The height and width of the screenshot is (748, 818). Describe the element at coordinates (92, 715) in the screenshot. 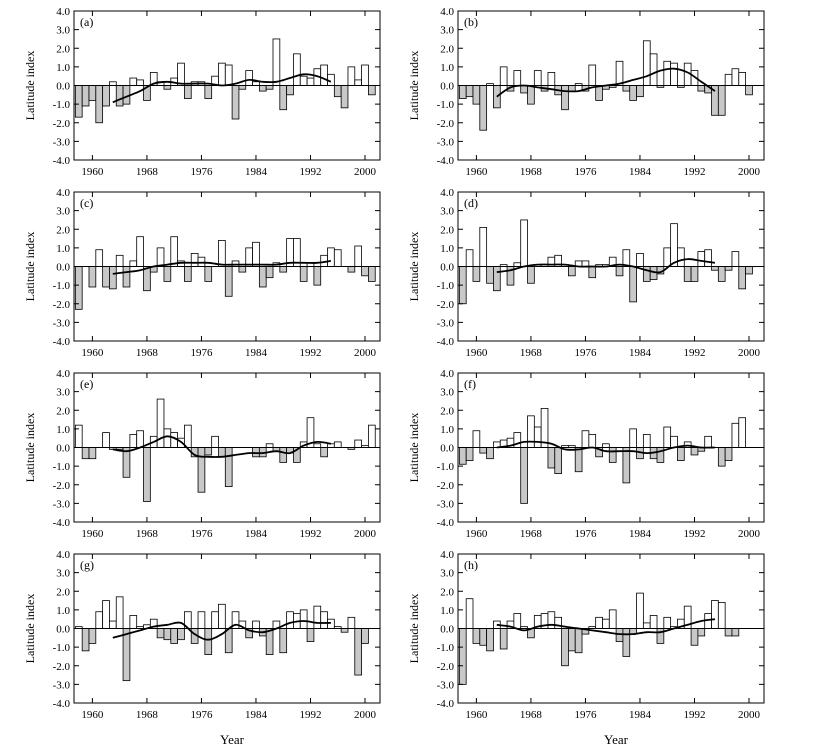

I see `x-tick-label: 1960` at that location.